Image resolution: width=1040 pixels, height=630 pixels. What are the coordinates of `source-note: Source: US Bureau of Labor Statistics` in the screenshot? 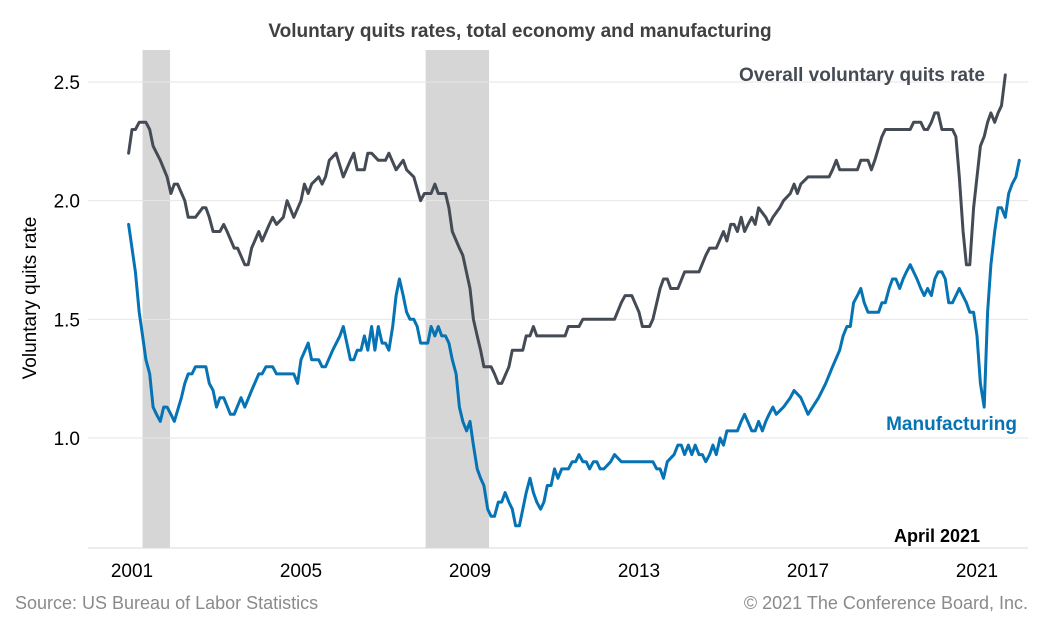 It's located at (166, 603).